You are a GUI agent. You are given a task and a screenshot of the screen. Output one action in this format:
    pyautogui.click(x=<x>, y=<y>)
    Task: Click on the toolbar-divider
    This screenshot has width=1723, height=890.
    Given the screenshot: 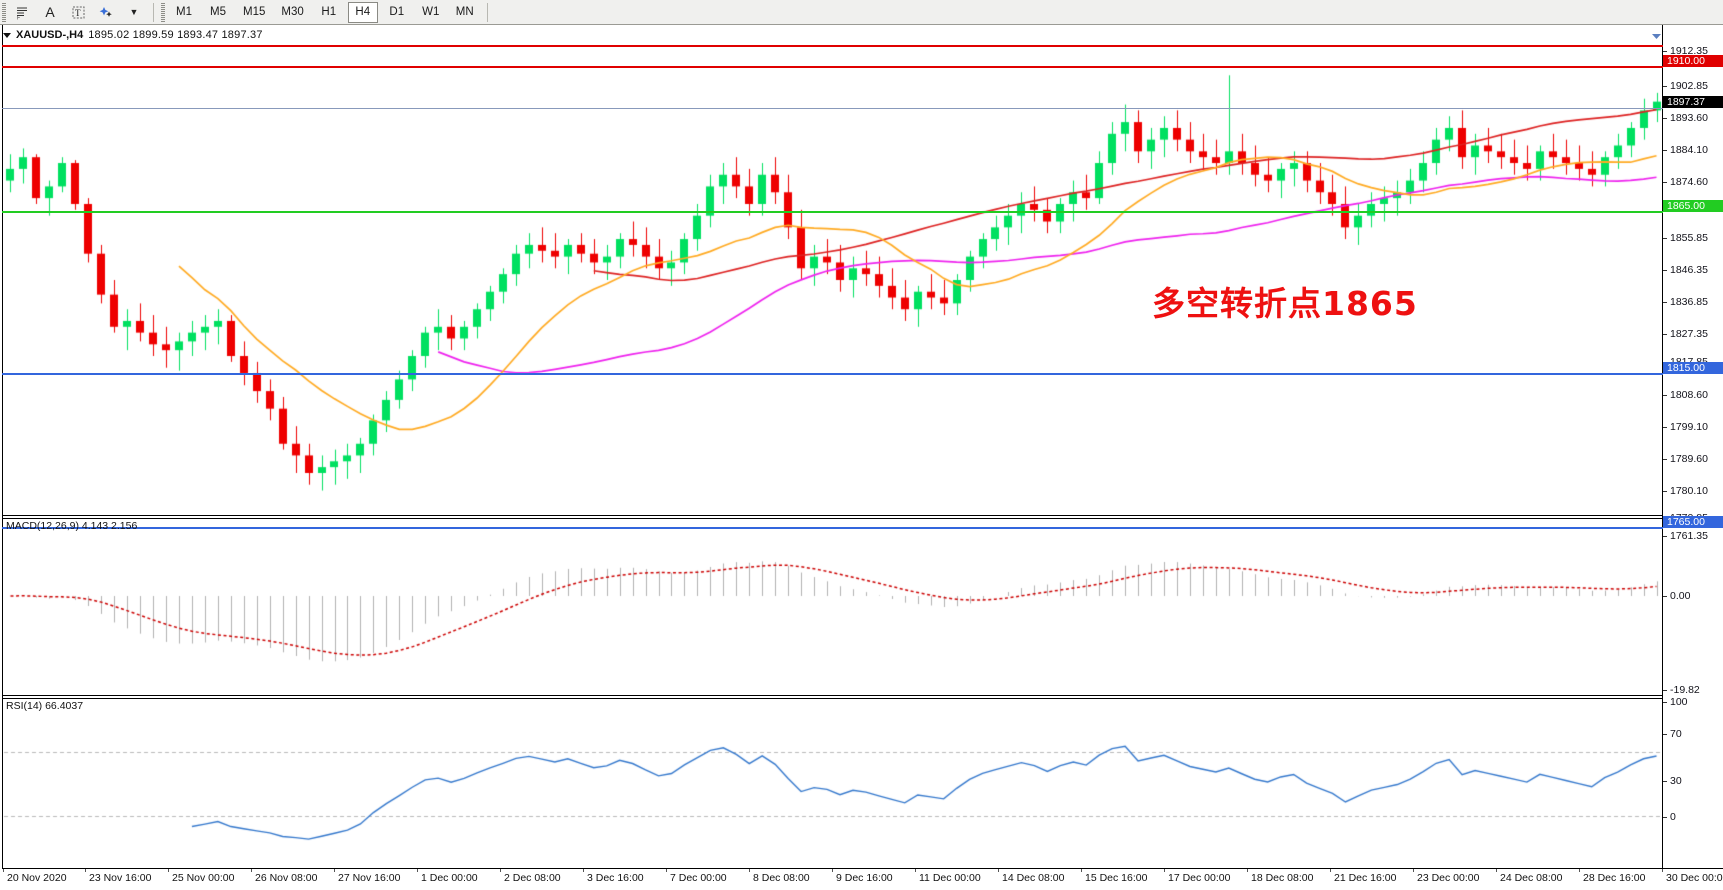 What is the action you would take?
    pyautogui.click(x=153, y=12)
    